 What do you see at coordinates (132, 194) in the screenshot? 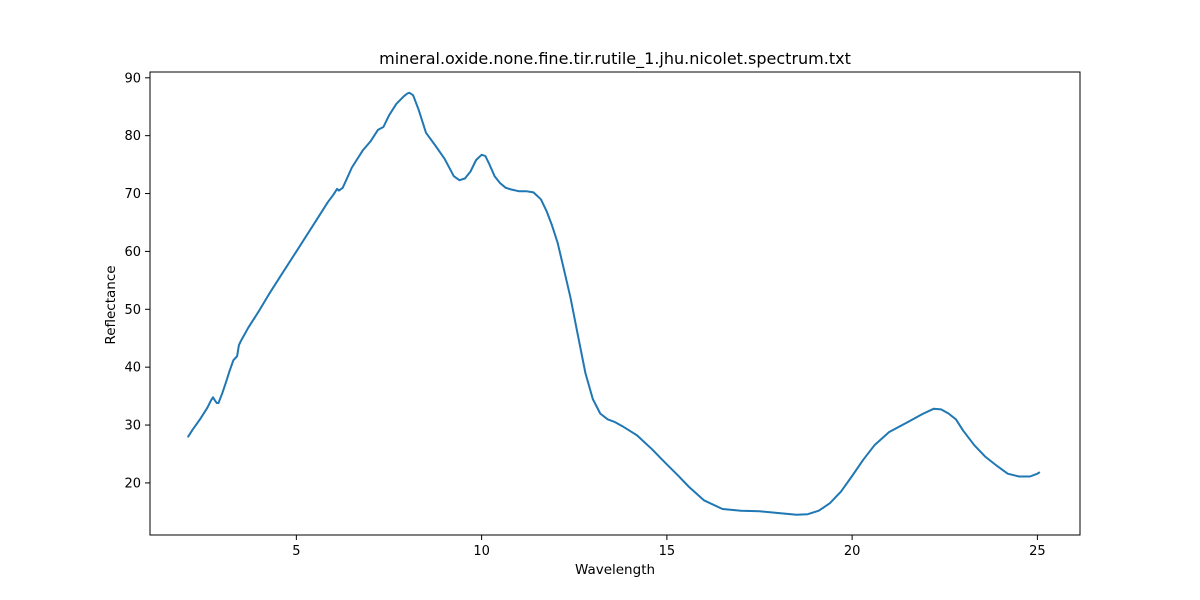
I see `y-tick-label: 70` at bounding box center [132, 194].